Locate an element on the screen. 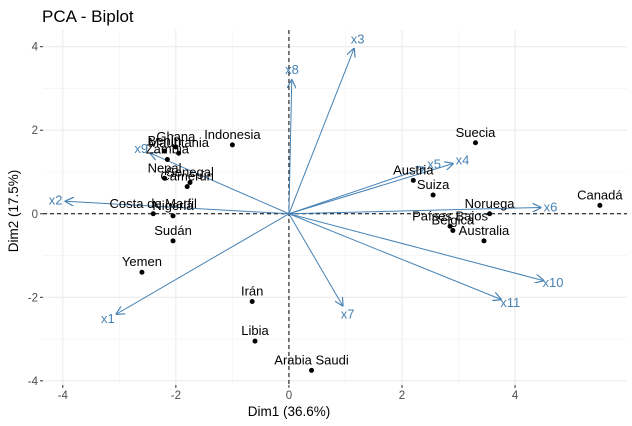 The width and height of the screenshot is (632, 426). chart-title: PCA - Biplot is located at coordinates (88, 16).